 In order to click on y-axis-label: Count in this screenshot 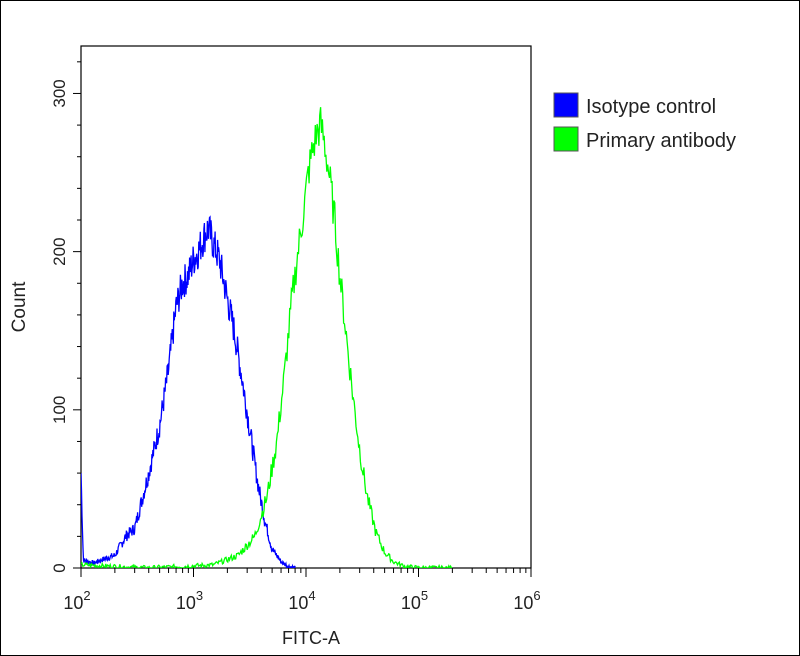, I will do `click(19, 306)`.